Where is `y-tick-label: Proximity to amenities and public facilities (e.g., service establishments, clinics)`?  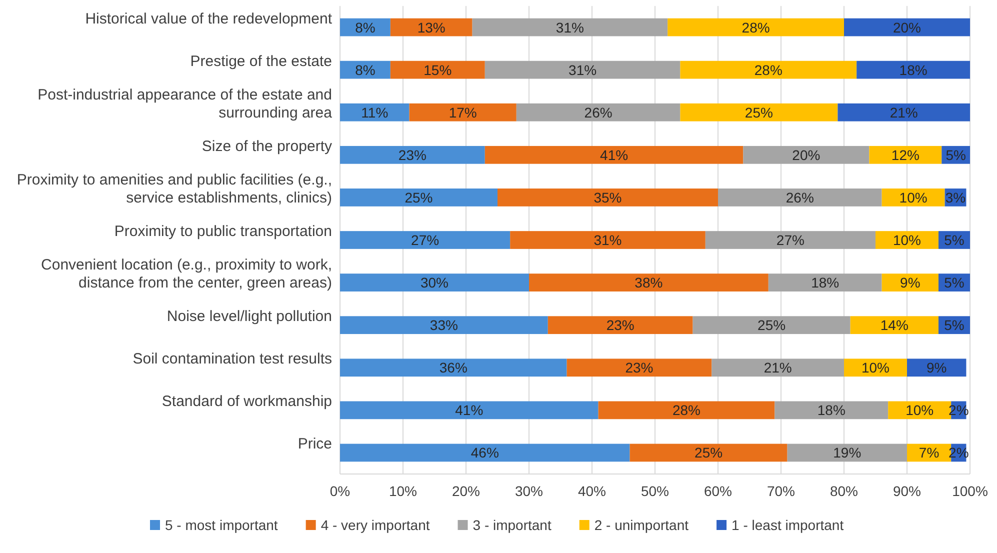
y-tick-label: Proximity to amenities and public facilities (e.g., service establishments, clinics) is located at coordinates (174, 188).